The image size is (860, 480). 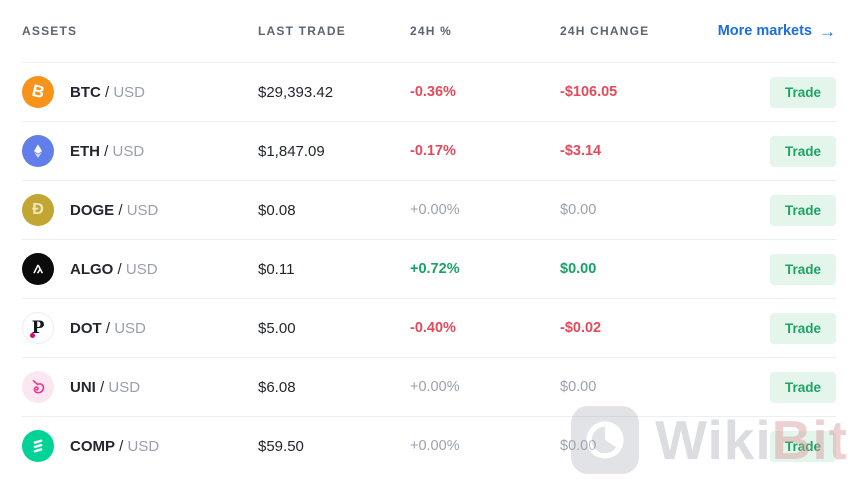 I want to click on pair-label: BTC / USD, so click(x=108, y=92).